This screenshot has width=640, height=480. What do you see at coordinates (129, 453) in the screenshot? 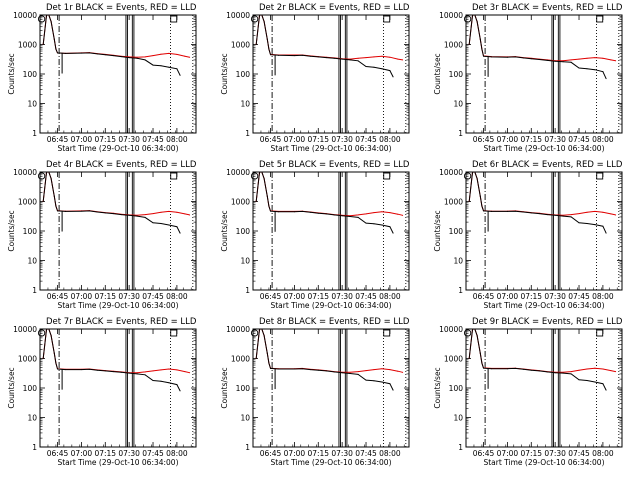
I see `x-tick-label: 07:30` at bounding box center [129, 453].